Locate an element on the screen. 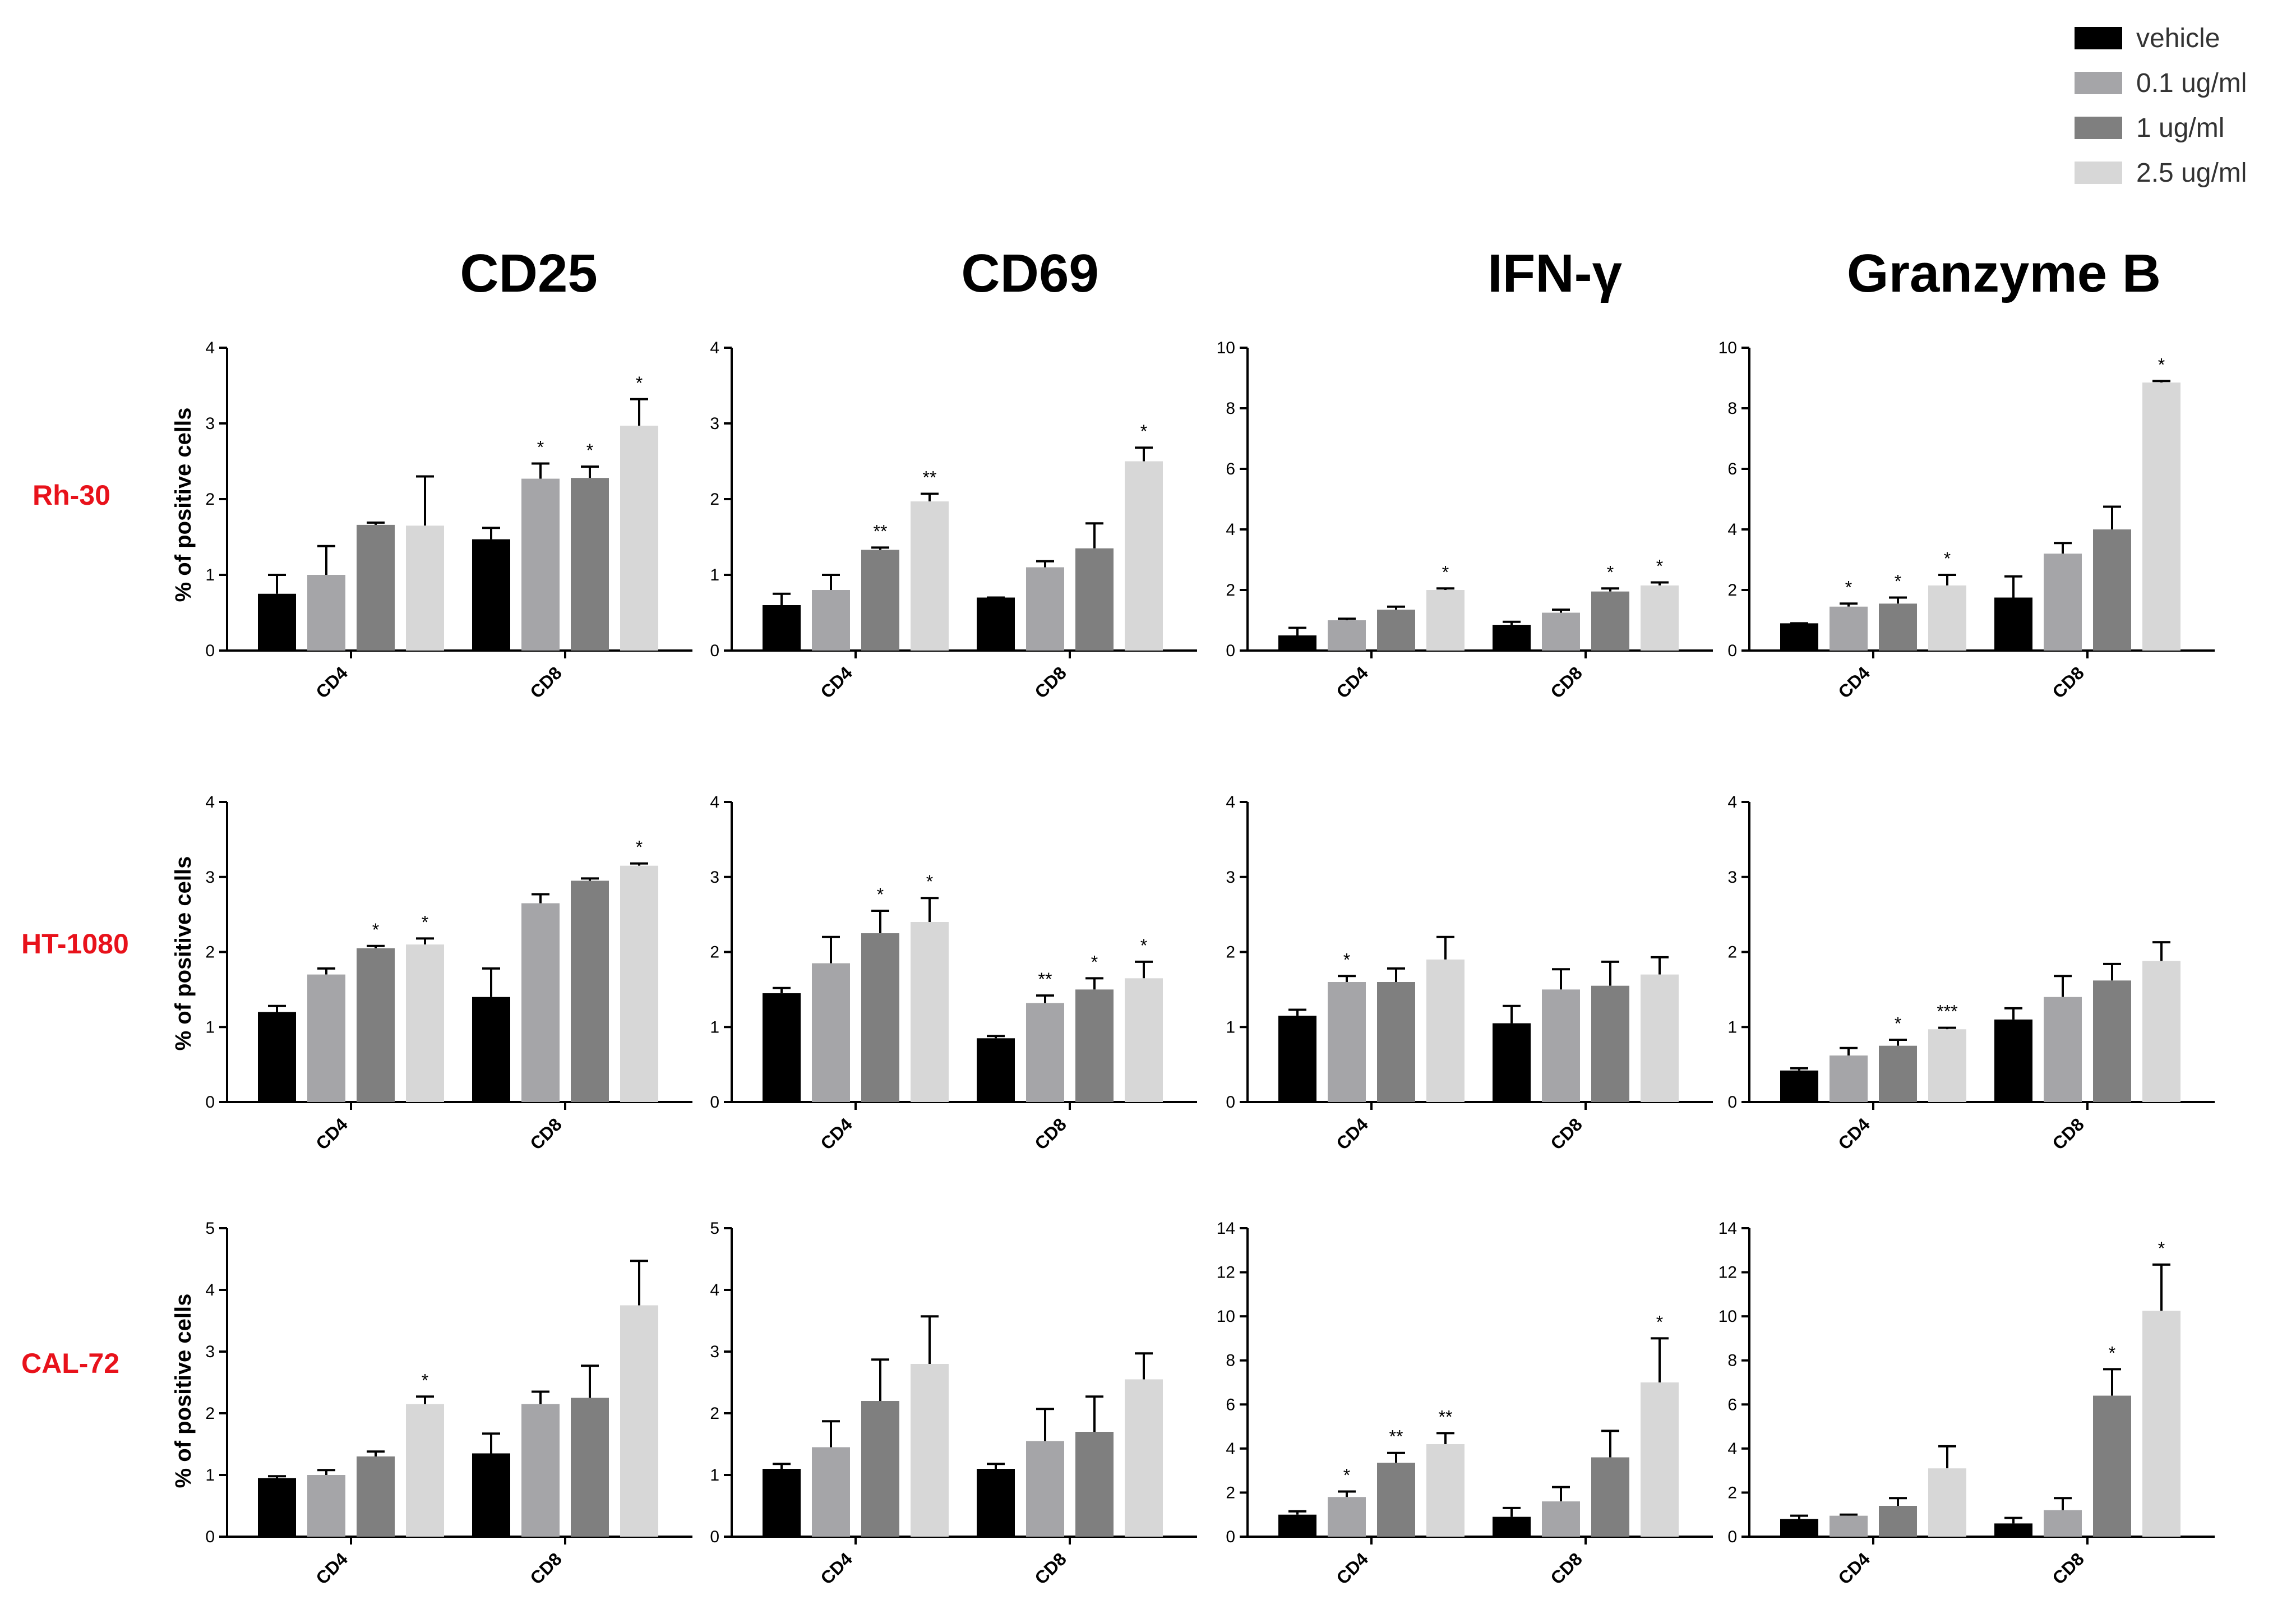  significance-cd4-0-1-ug-ml: * is located at coordinates (1346, 959).